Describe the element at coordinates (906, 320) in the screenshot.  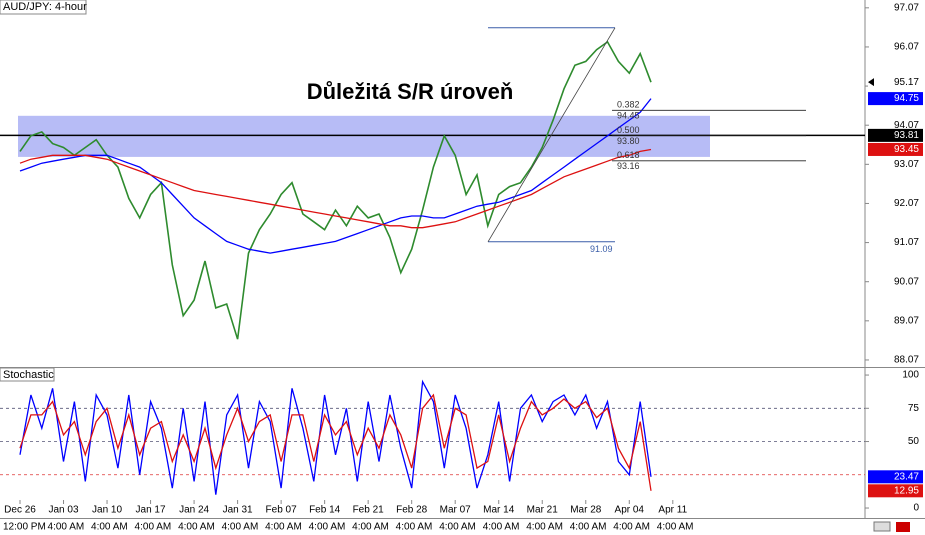
I see `y-tick-label: 89.07` at that location.